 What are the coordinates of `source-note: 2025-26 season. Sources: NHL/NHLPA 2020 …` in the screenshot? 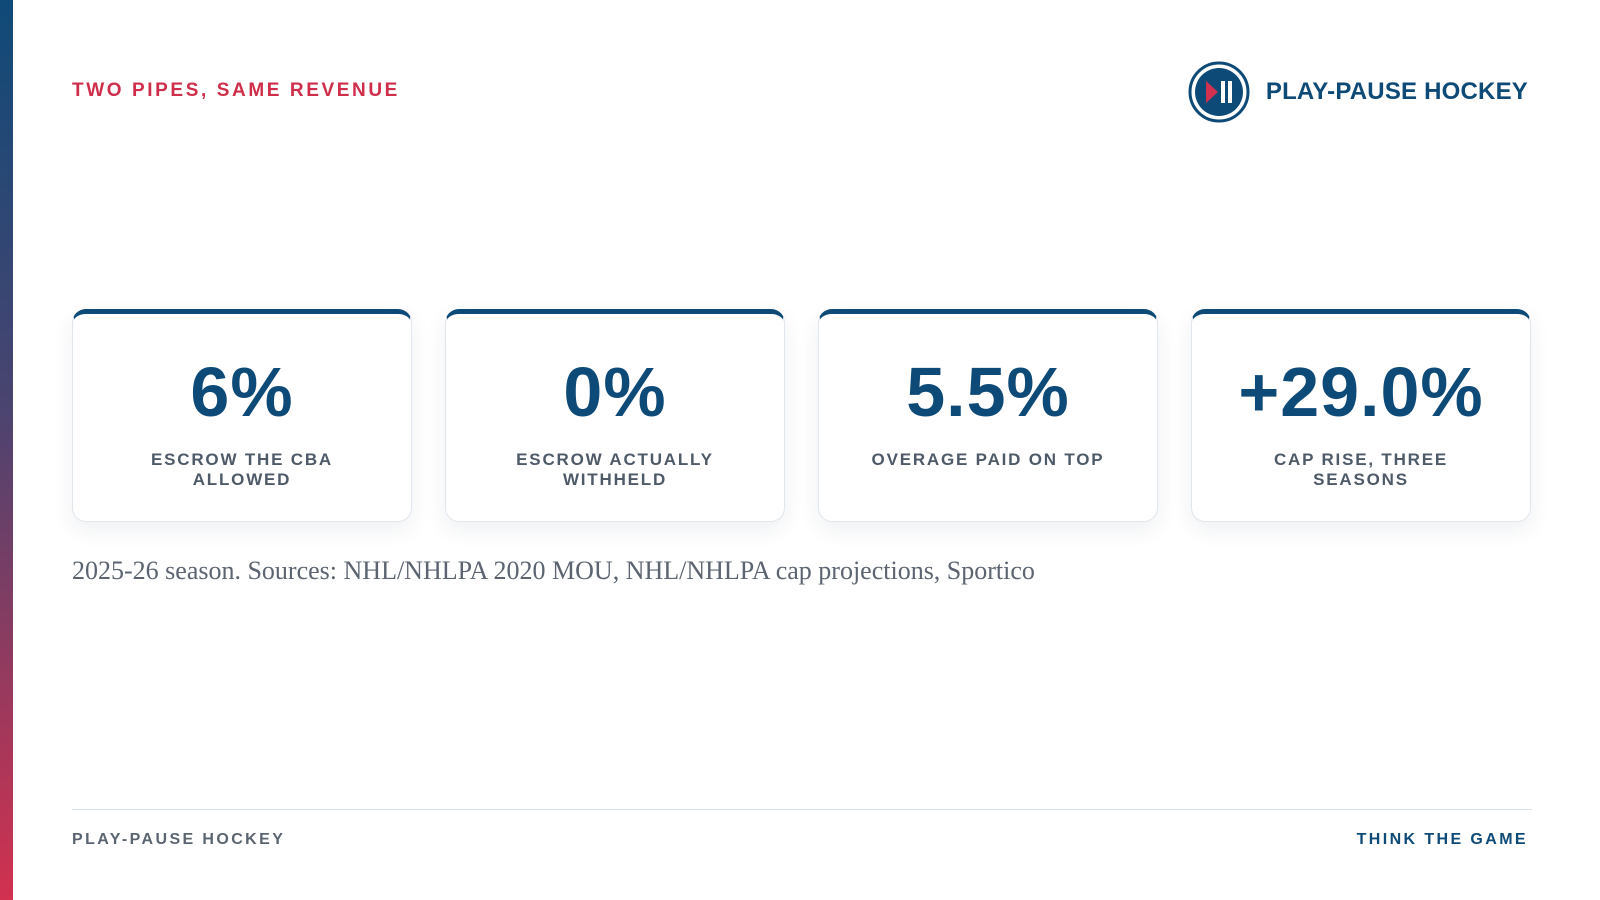 It's located at (553, 570).